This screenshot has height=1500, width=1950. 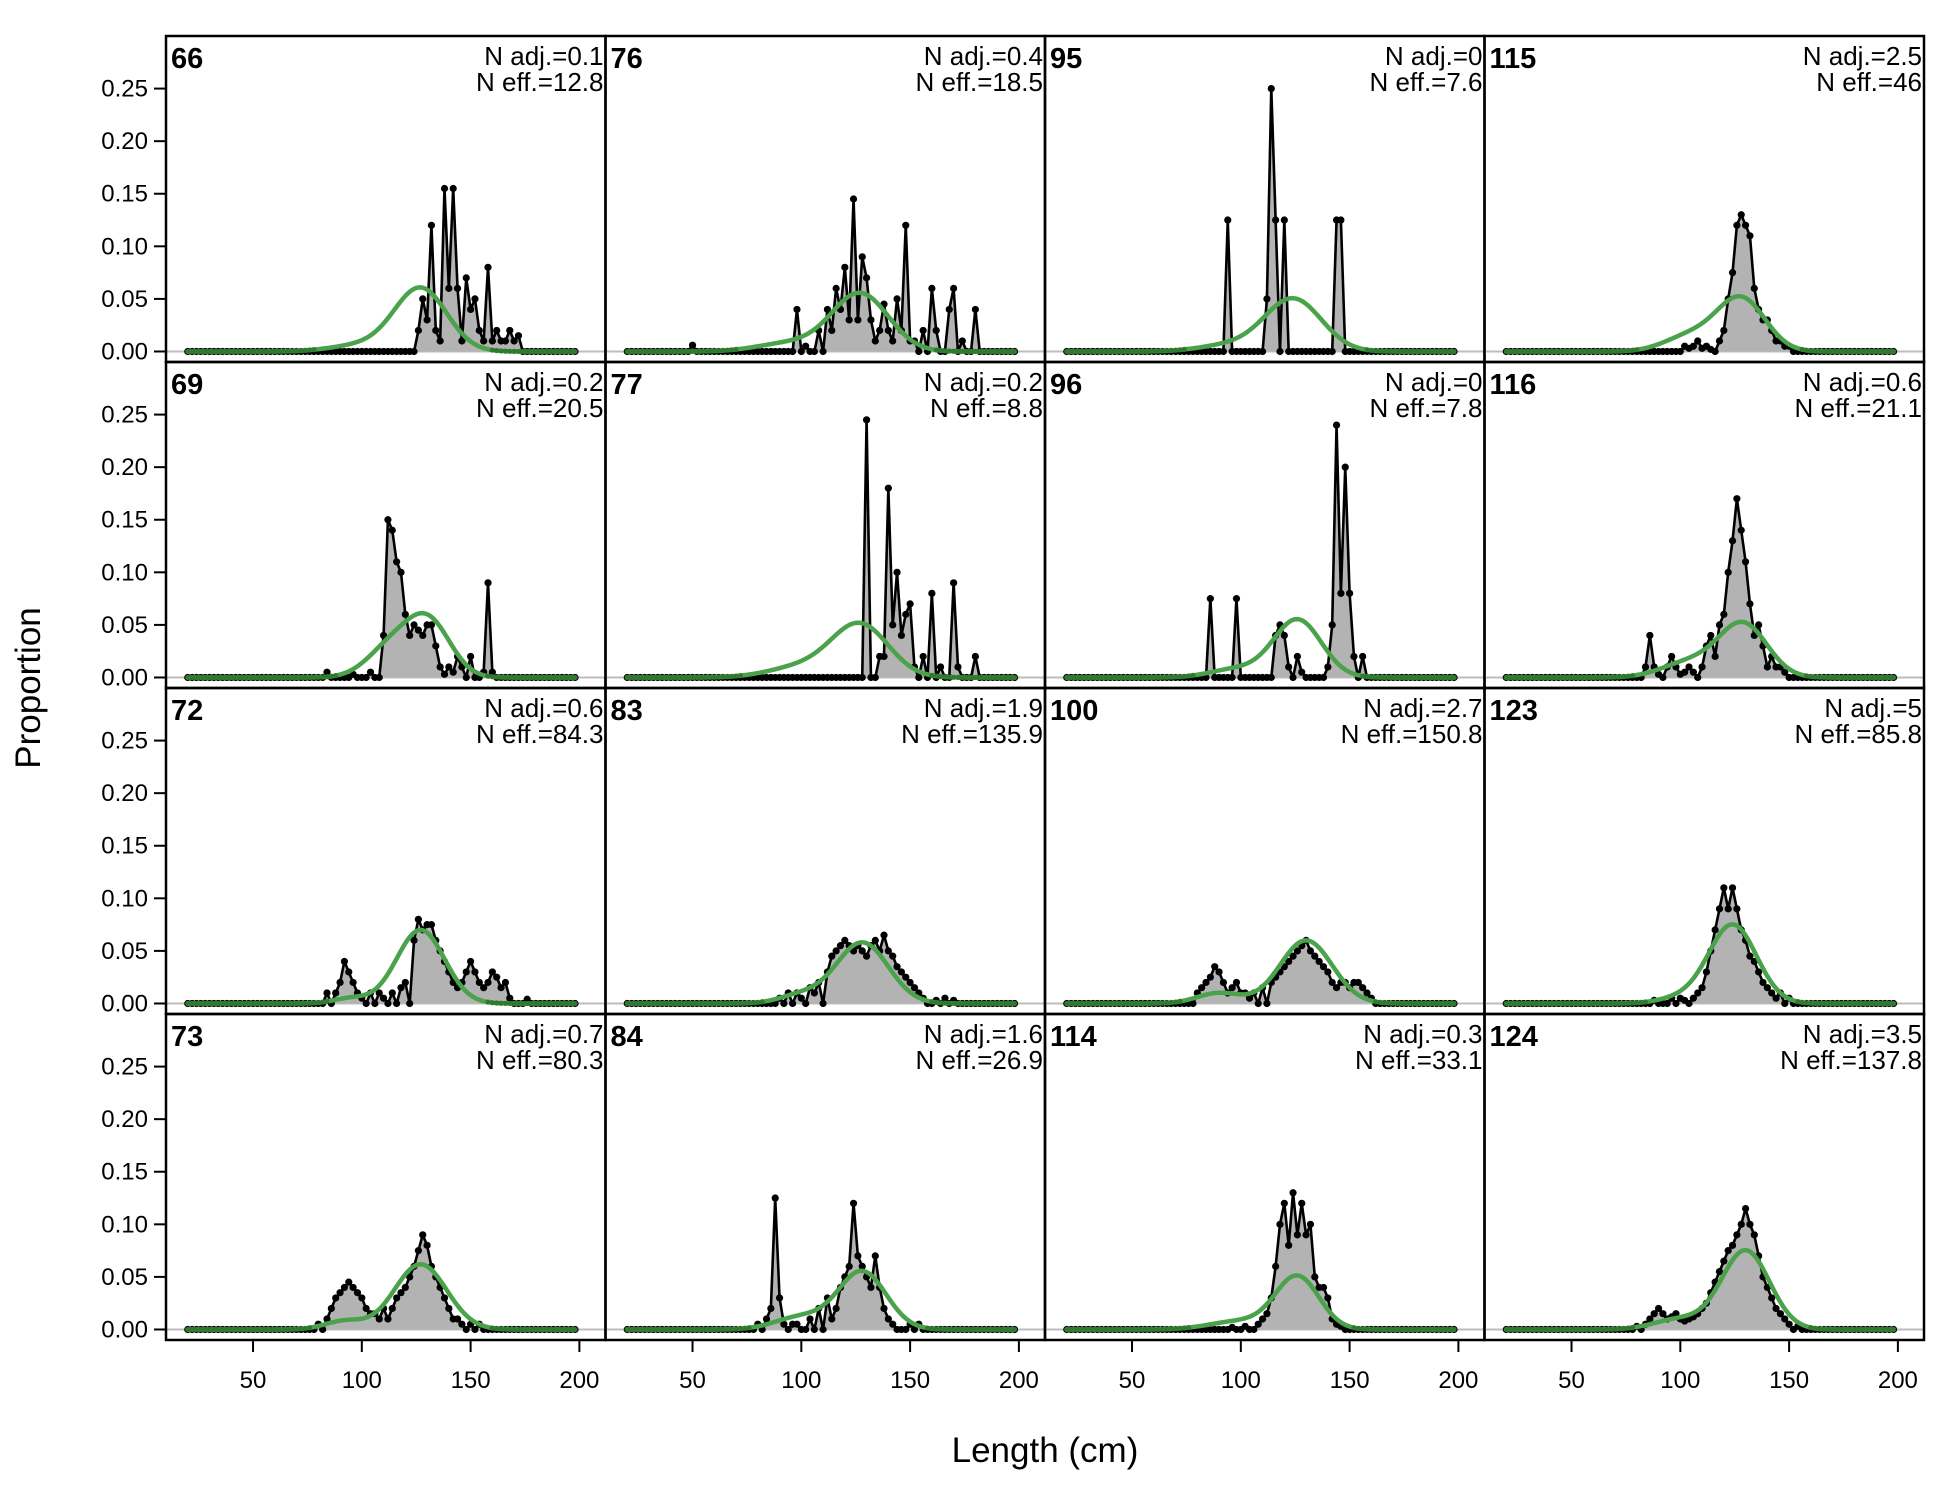 What do you see at coordinates (1422, 708) in the screenshot?
I see `n-adj-label: N adj.=2.7` at bounding box center [1422, 708].